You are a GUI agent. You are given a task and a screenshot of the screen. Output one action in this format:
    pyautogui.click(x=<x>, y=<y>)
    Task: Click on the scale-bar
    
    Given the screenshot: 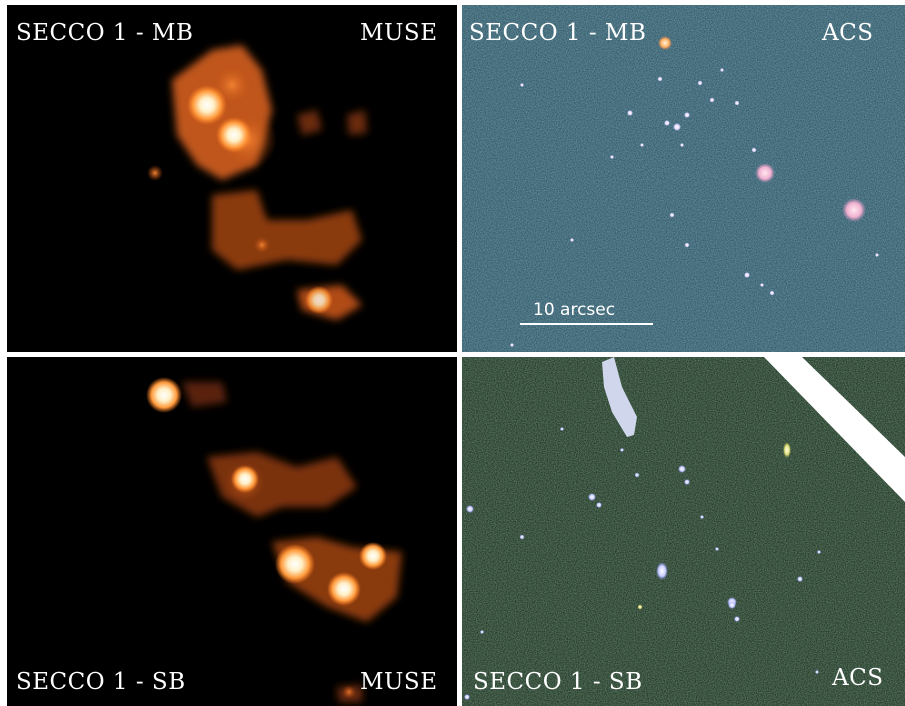 What is the action you would take?
    pyautogui.click(x=586, y=324)
    